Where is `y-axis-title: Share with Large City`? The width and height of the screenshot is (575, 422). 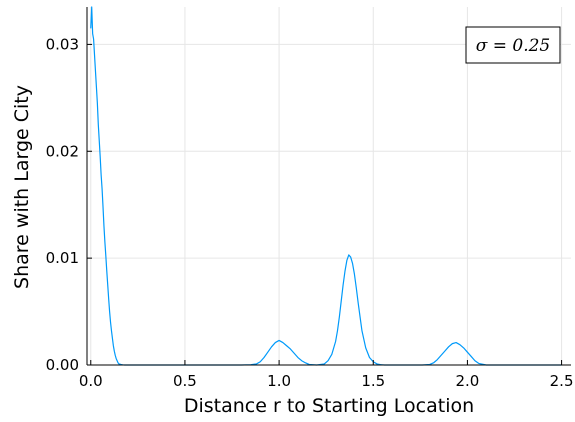
y-axis-title: Share with Large City is located at coordinates (22, 187).